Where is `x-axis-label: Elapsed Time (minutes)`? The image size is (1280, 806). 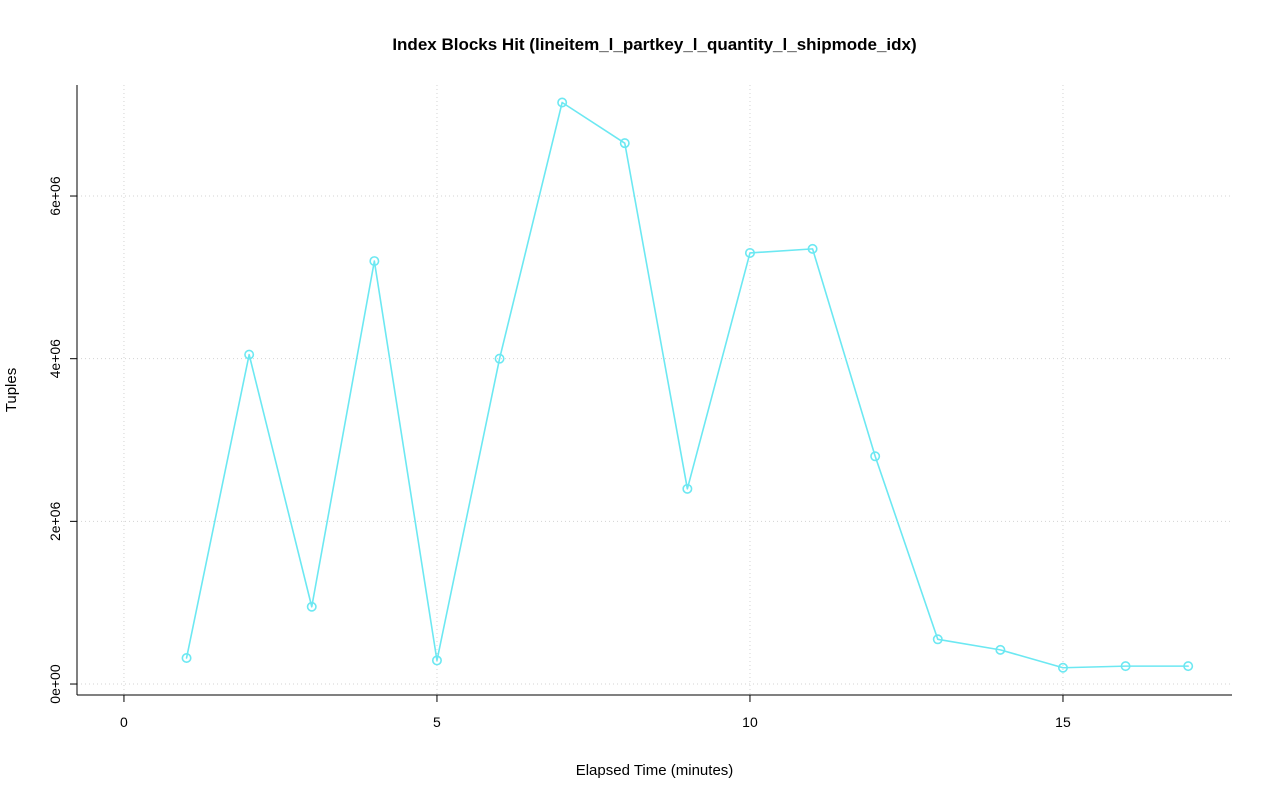 x-axis-label: Elapsed Time (minutes) is located at coordinates (655, 770).